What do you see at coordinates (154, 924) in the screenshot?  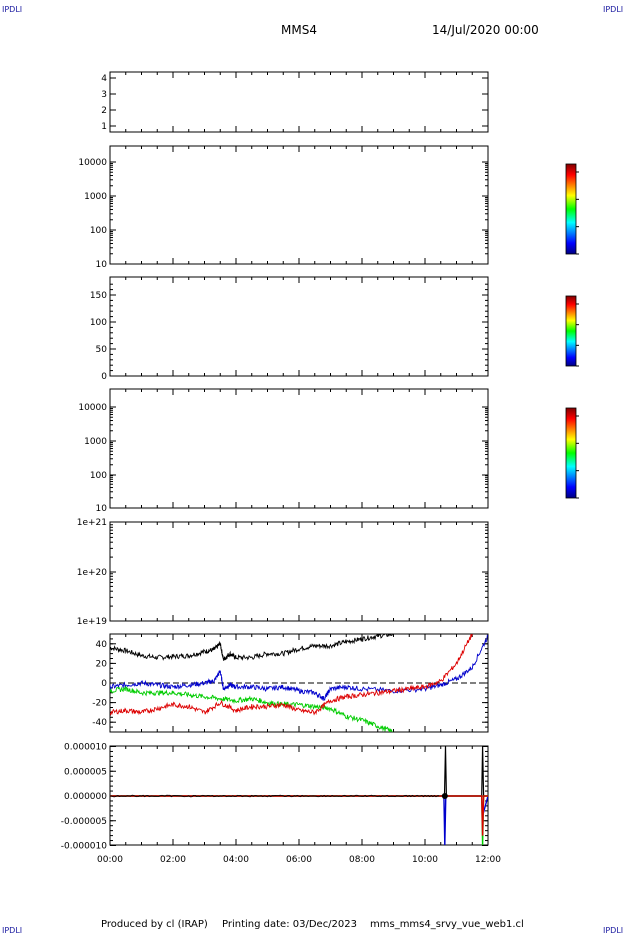 I see `footer-produced: Produced by cl (IRAP)` at bounding box center [154, 924].